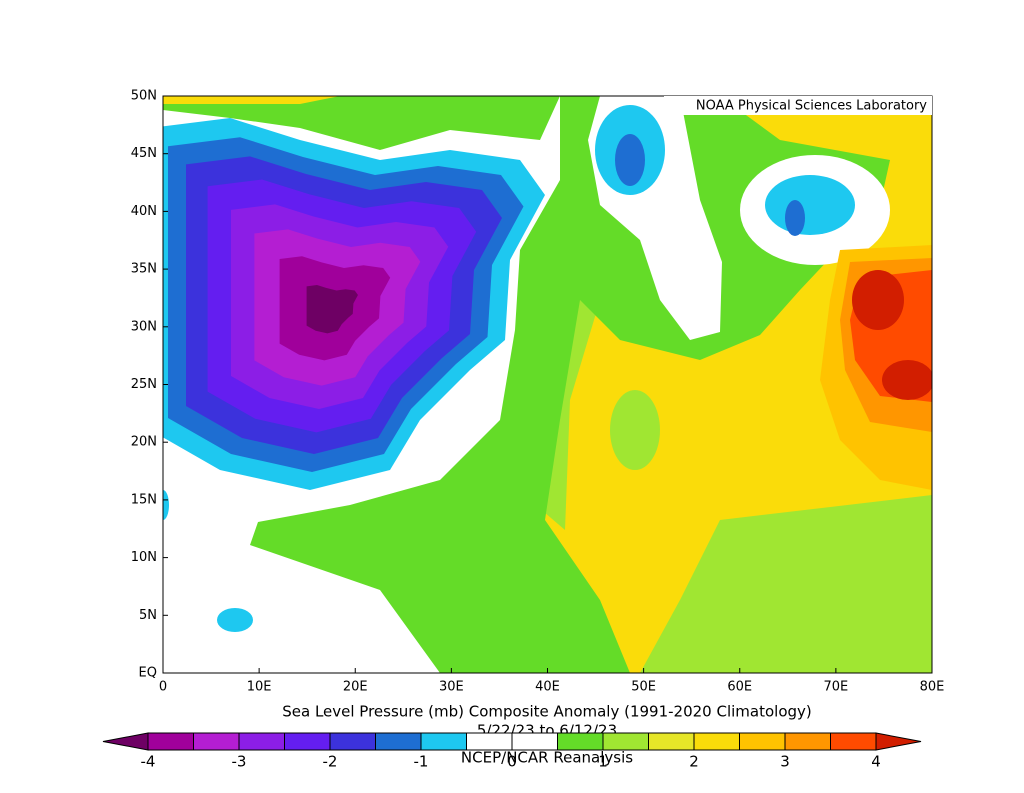 This screenshot has height=793, width=1024. Describe the element at coordinates (148, 762) in the screenshot. I see `colorbar-label: -4` at that location.